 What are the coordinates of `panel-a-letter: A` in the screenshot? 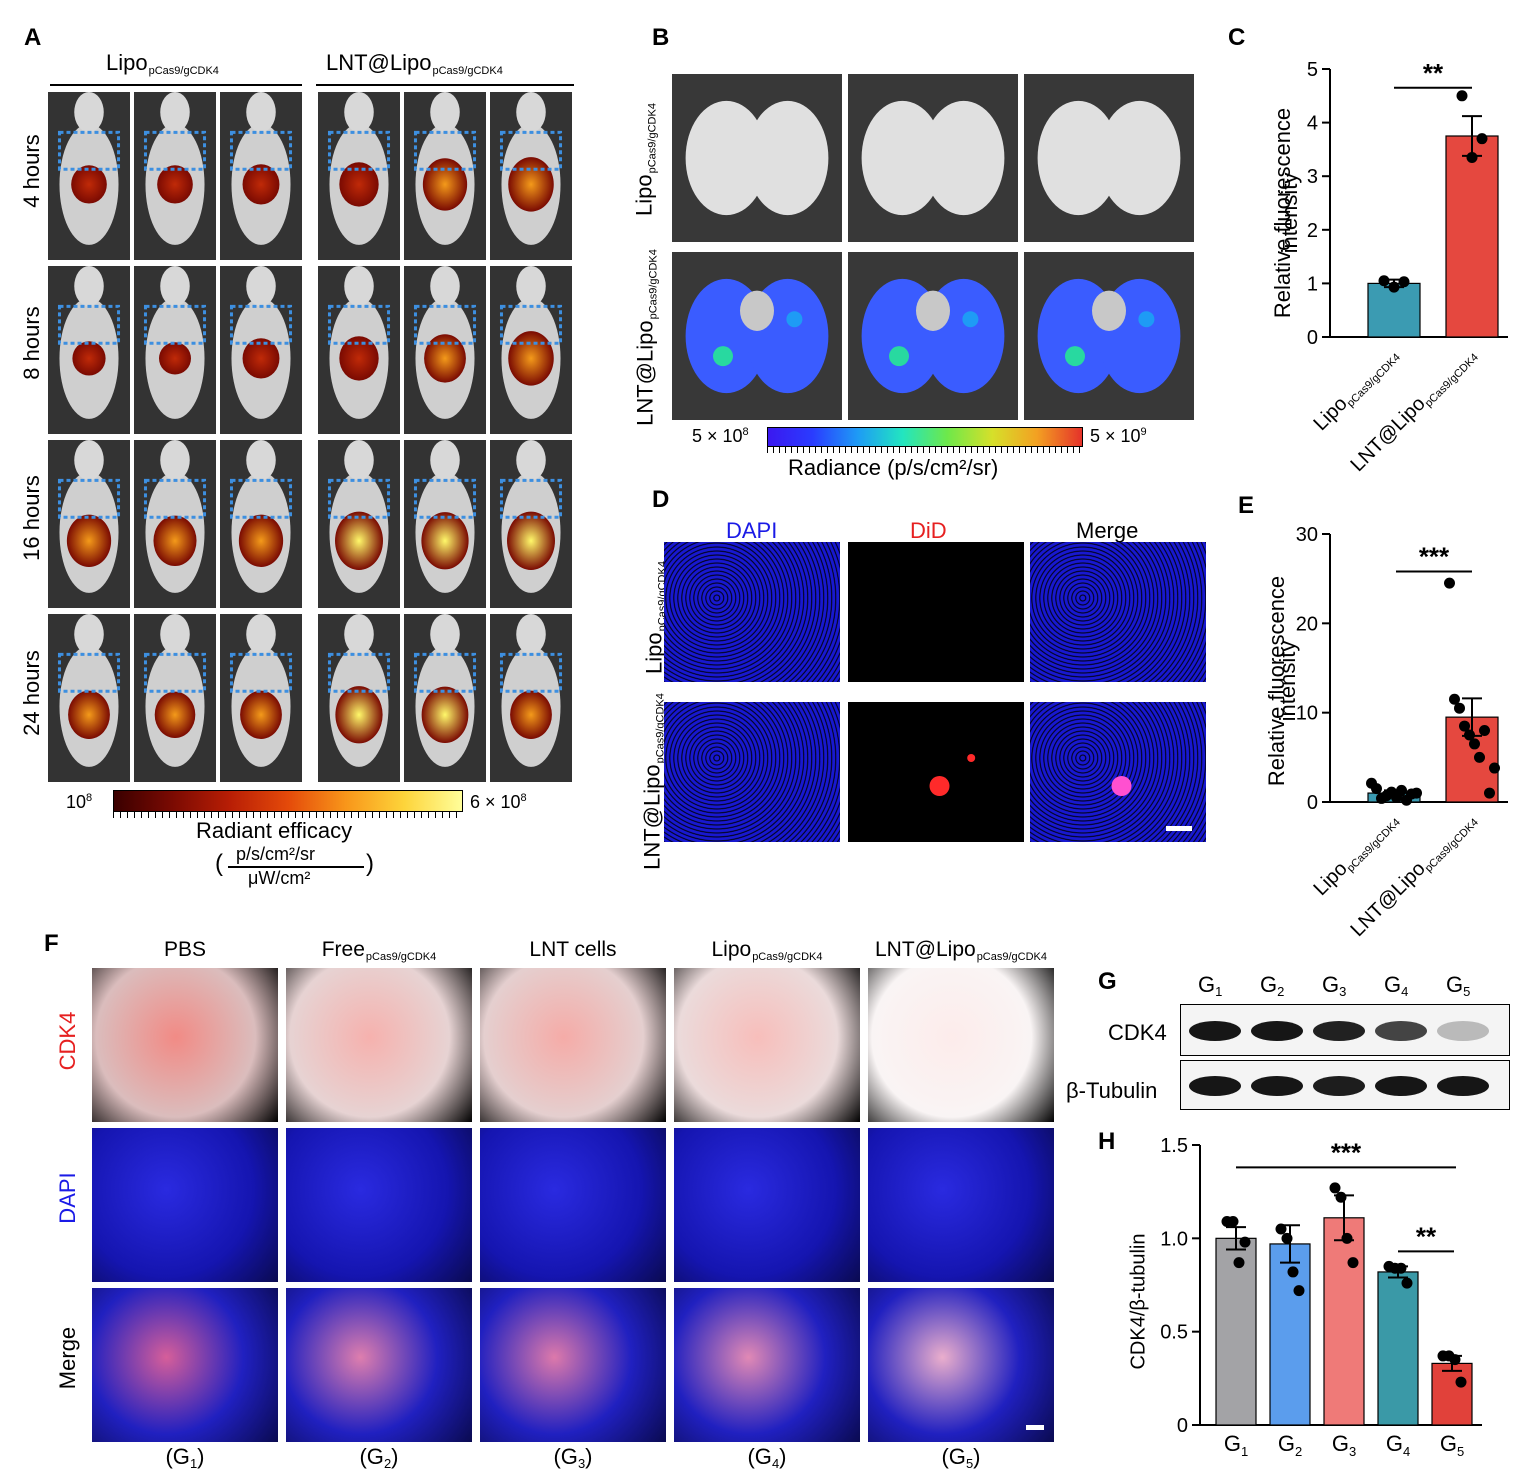 It's located at (33, 37).